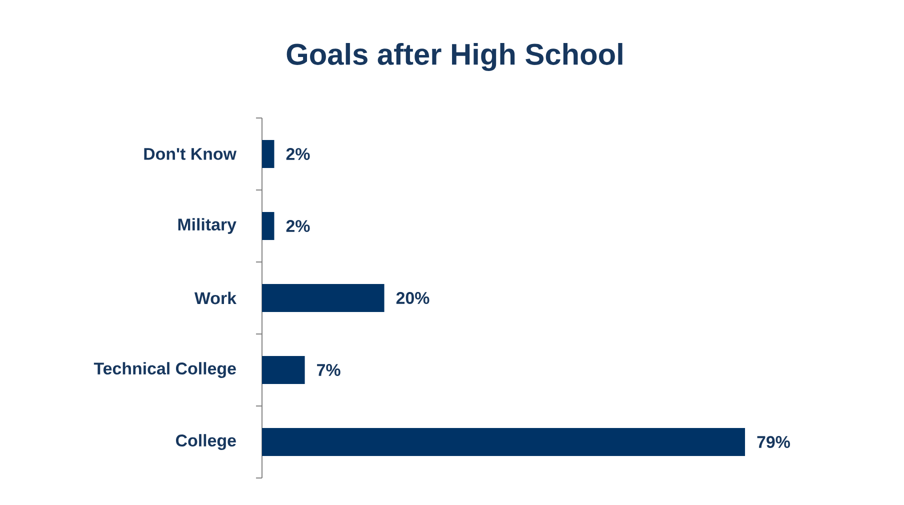 The image size is (904, 505). I want to click on y-tick-label: Work, so click(215, 298).